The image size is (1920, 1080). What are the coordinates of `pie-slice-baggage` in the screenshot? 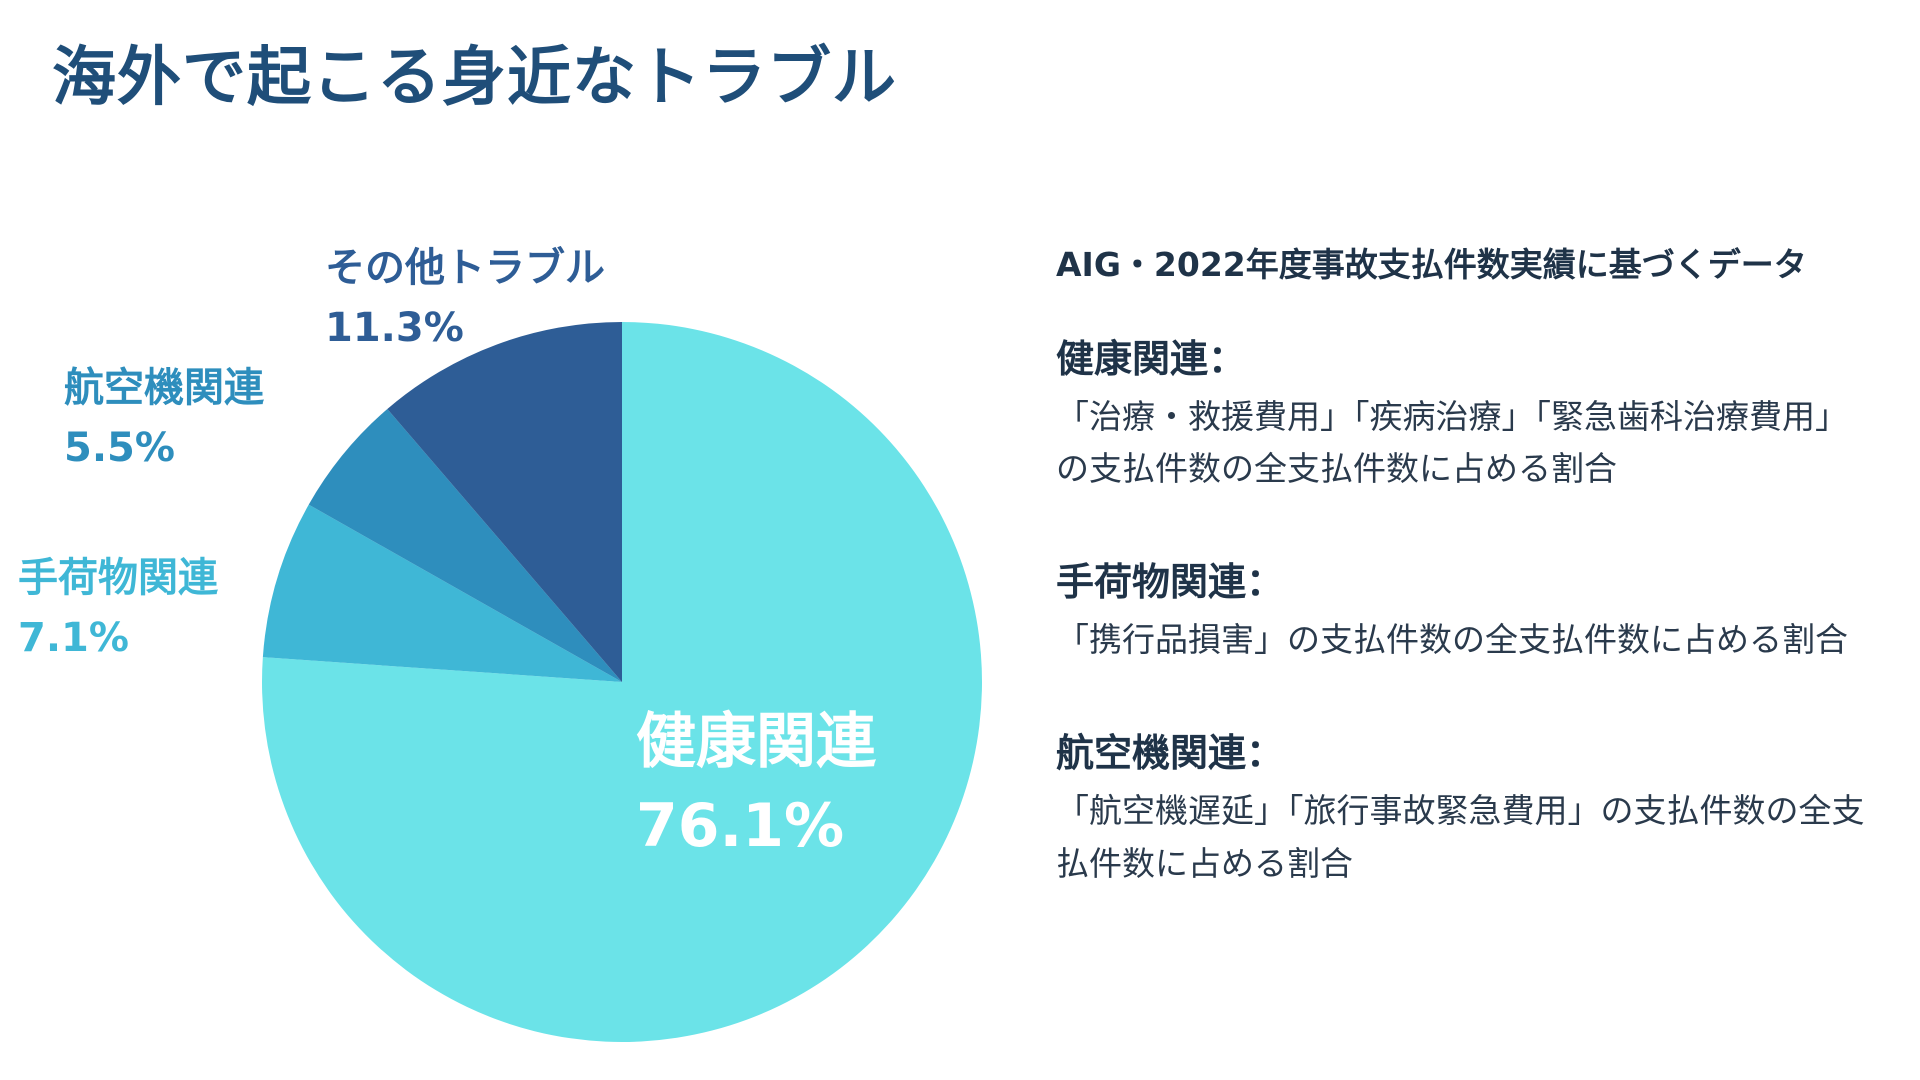 It's located at (442, 593).